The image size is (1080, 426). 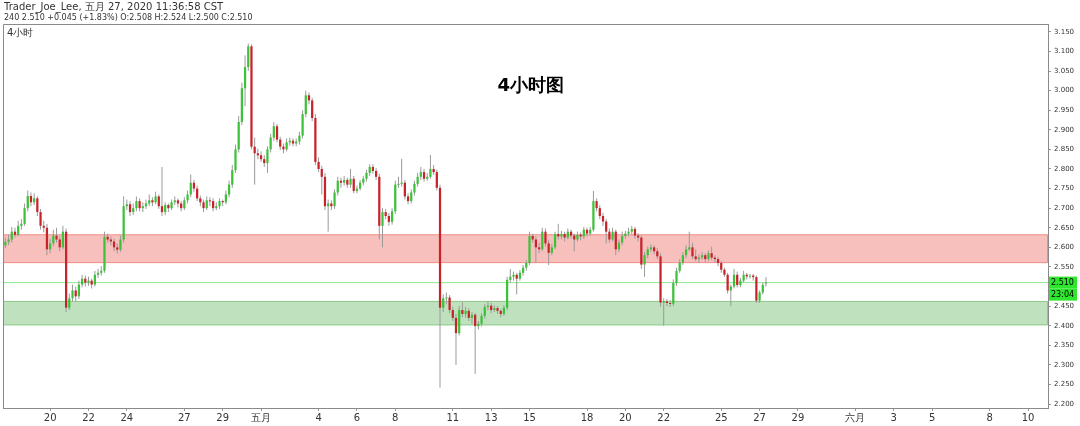 What do you see at coordinates (932, 417) in the screenshot?
I see `x-tick-label: 5` at bounding box center [932, 417].